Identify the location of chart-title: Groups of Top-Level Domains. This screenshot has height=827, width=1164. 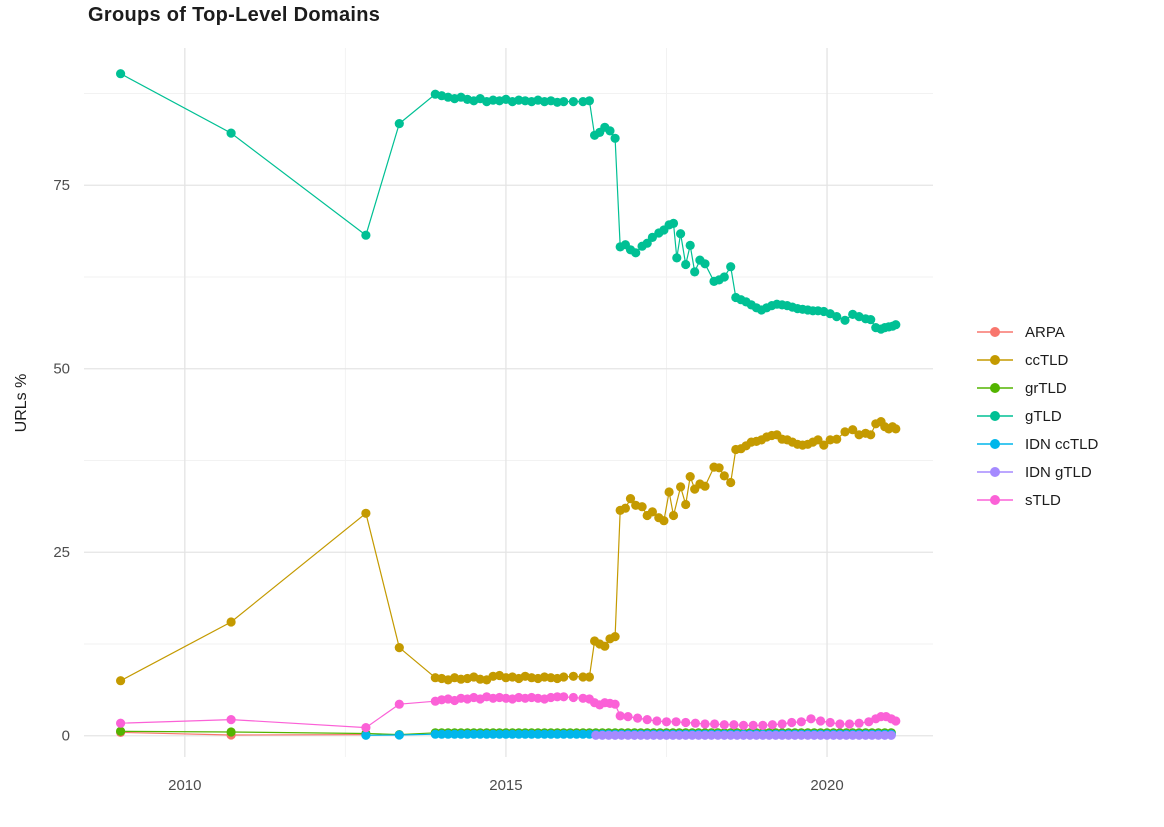
(234, 15).